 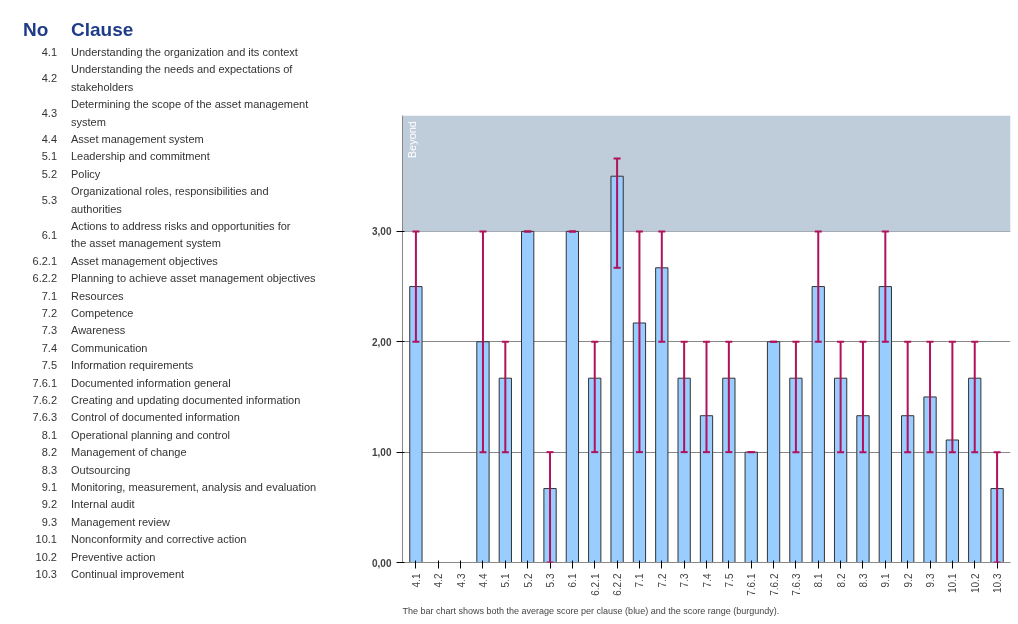 I want to click on text: 10.3 Continual improvement, so click(x=110, y=574).